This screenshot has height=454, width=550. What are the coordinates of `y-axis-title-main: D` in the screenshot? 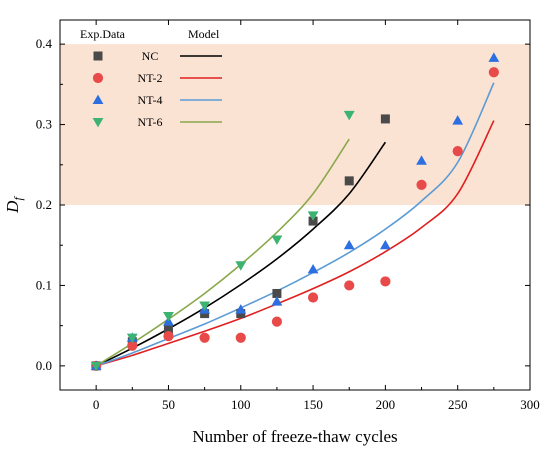 It's located at (12, 207).